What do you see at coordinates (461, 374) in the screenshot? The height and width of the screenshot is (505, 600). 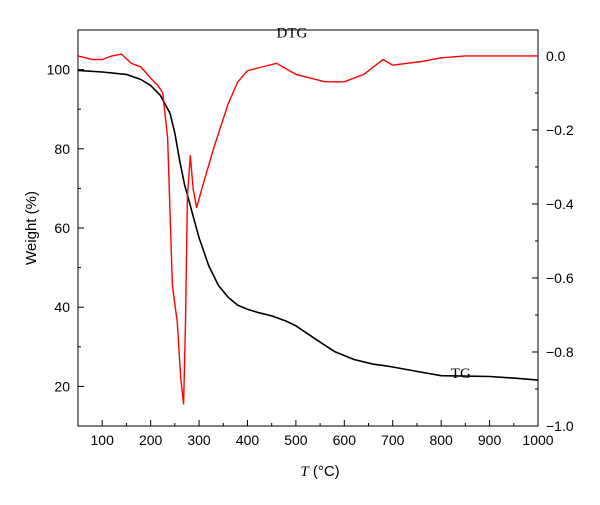 I see `series-annotation-tg: TG` at bounding box center [461, 374].